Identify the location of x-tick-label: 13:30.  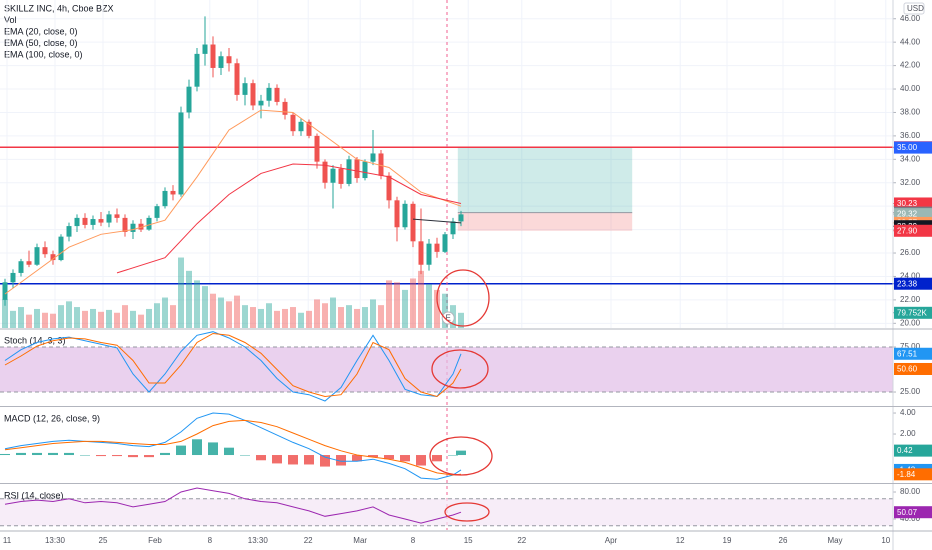
(55, 540).